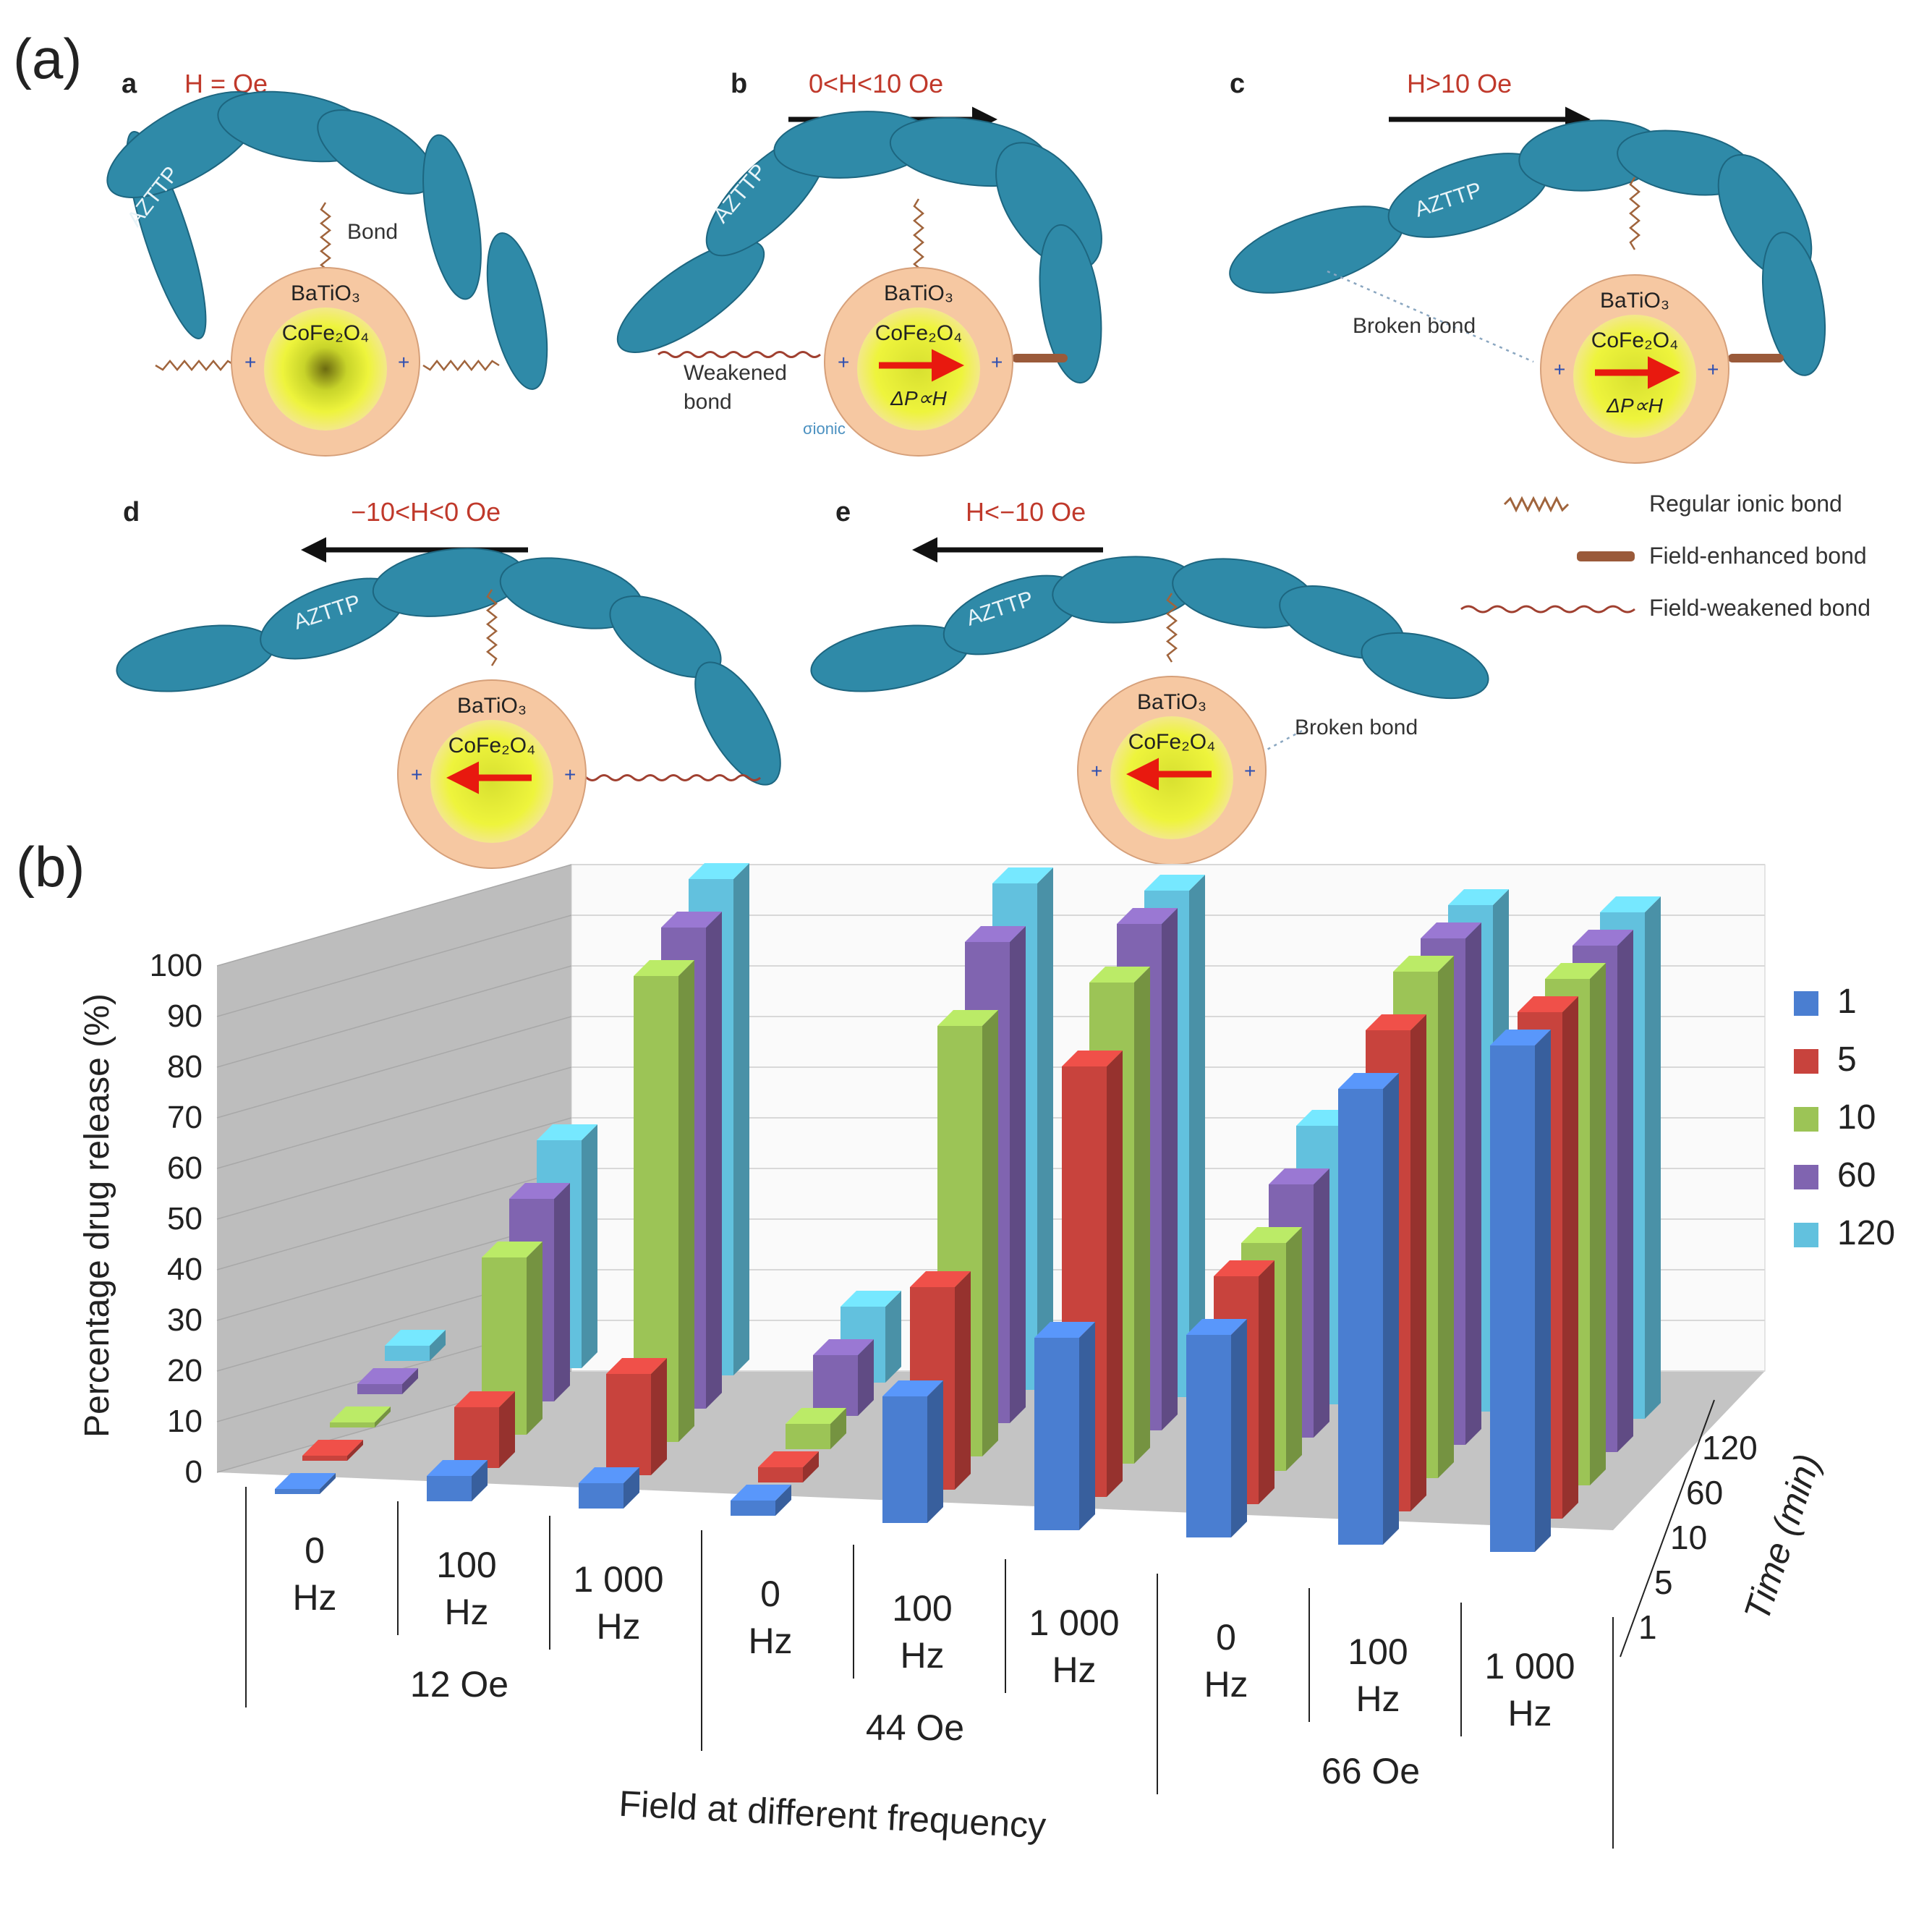  Describe the element at coordinates (824, 429) in the screenshot. I see `annotation-sigma-ionic: σionic` at that location.